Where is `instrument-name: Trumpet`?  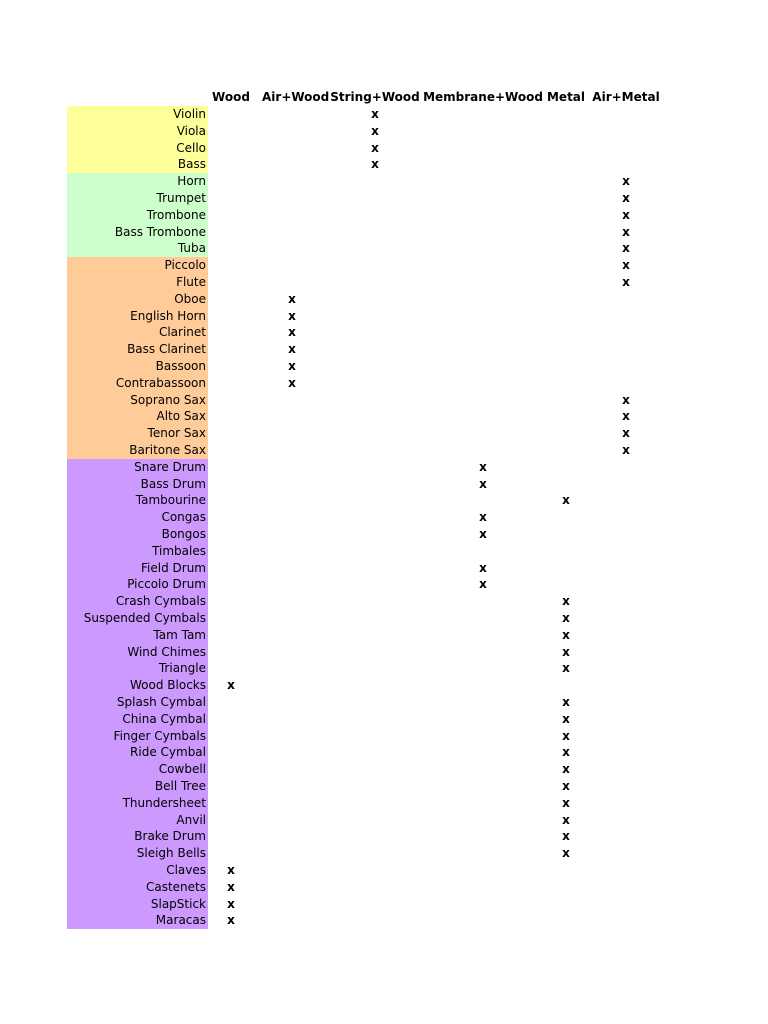
instrument-name: Trumpet is located at coordinates (181, 198).